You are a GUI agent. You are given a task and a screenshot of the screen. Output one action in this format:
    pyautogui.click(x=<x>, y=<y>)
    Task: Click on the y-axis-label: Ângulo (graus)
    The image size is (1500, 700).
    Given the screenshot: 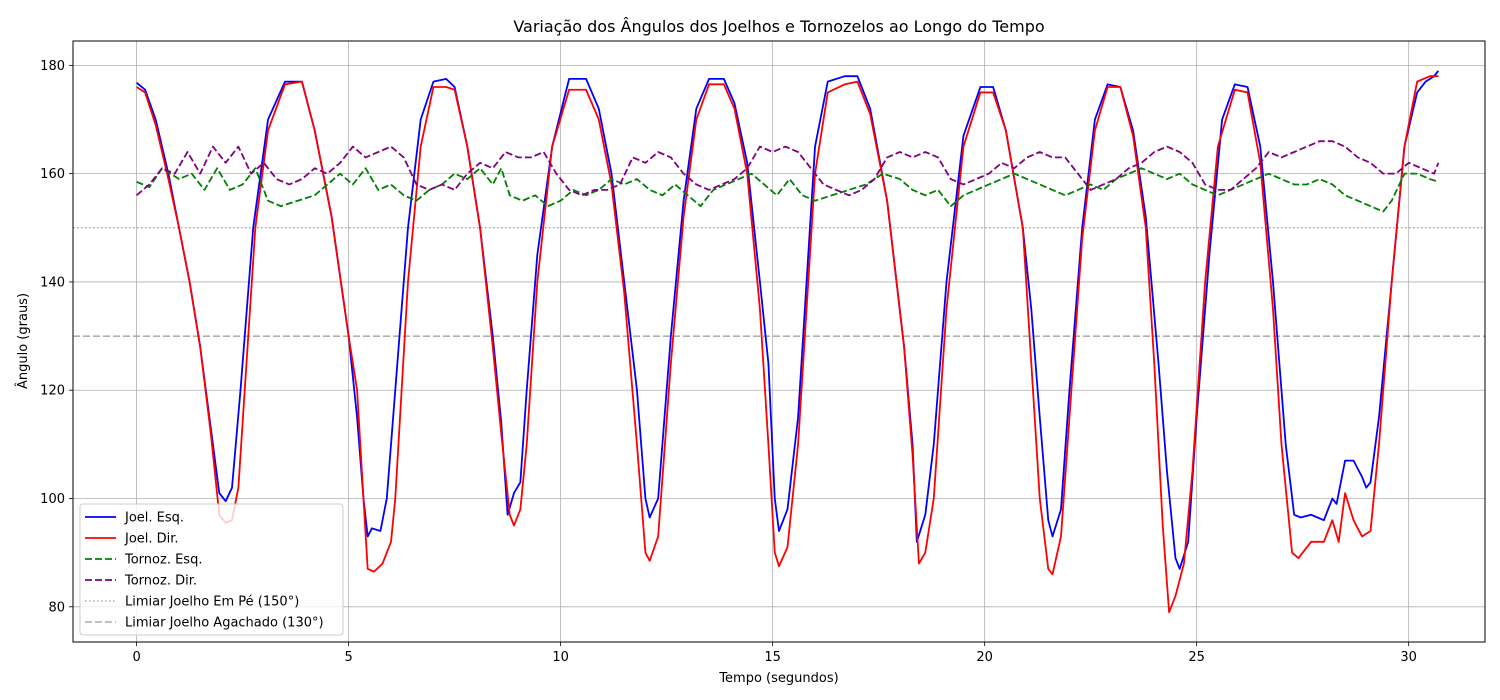 What is the action you would take?
    pyautogui.click(x=23, y=341)
    